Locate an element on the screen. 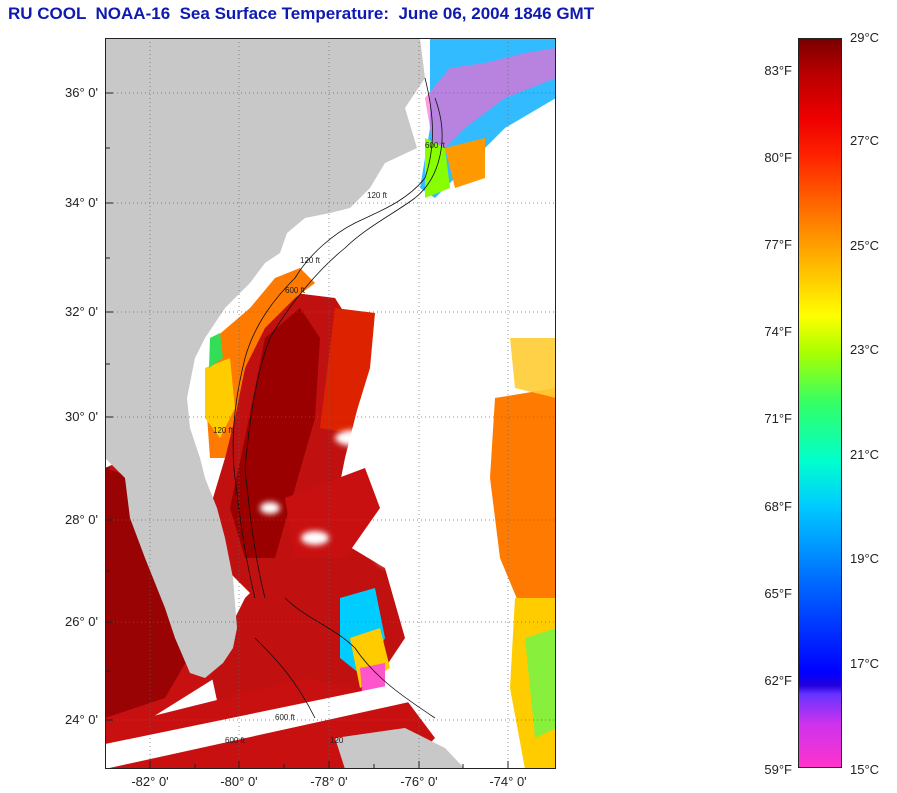 The height and width of the screenshot is (793, 897). latitude-label: 34° 0' is located at coordinates (81, 202).